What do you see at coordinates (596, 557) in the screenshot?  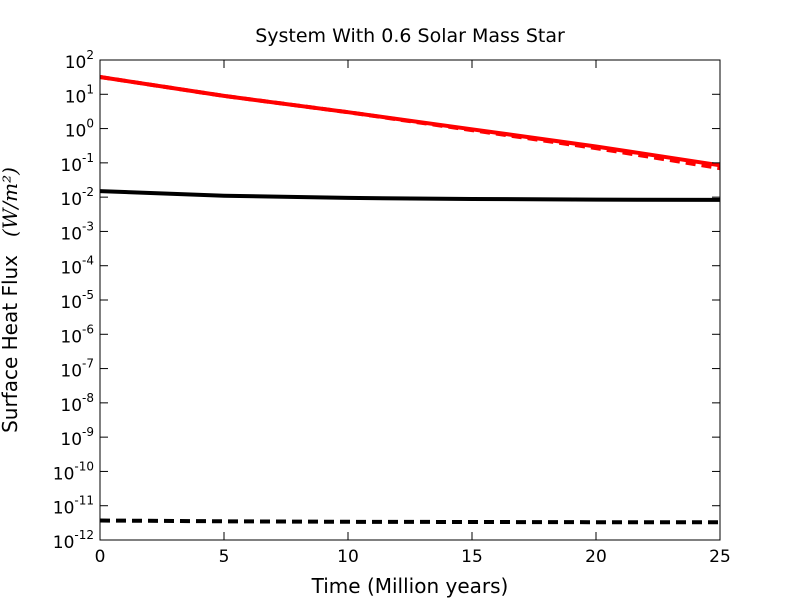 I see `x-tick-label: 20` at bounding box center [596, 557].